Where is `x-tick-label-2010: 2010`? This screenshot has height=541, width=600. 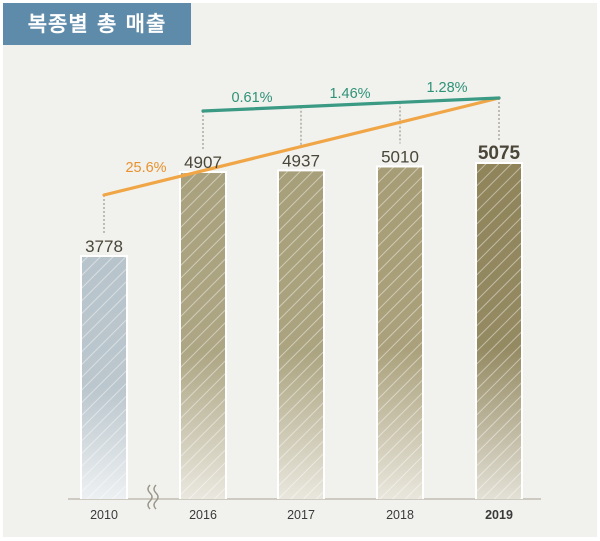 x-tick-label-2010: 2010 is located at coordinates (104, 515).